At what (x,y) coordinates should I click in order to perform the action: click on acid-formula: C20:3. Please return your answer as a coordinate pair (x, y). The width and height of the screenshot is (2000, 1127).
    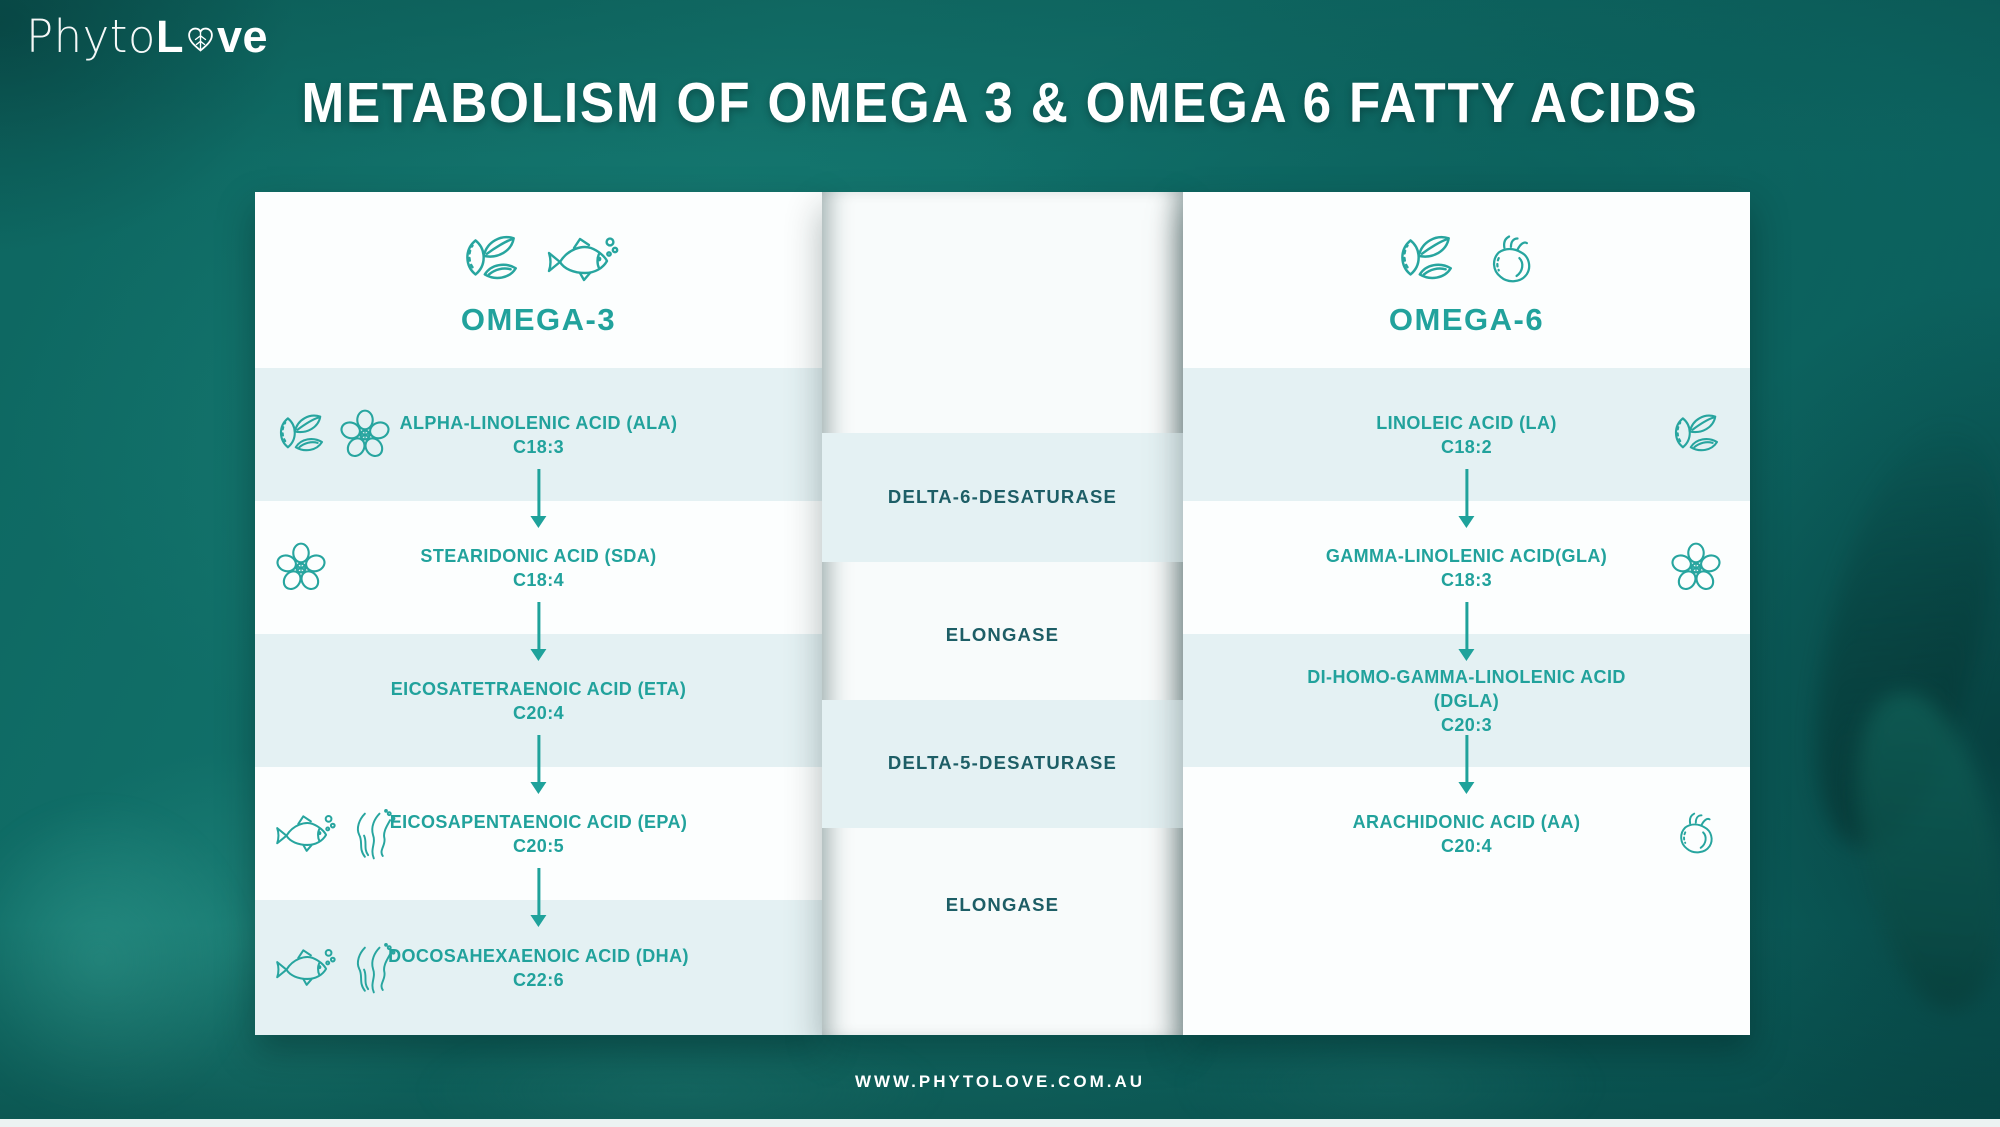
    Looking at the image, I should click on (1466, 724).